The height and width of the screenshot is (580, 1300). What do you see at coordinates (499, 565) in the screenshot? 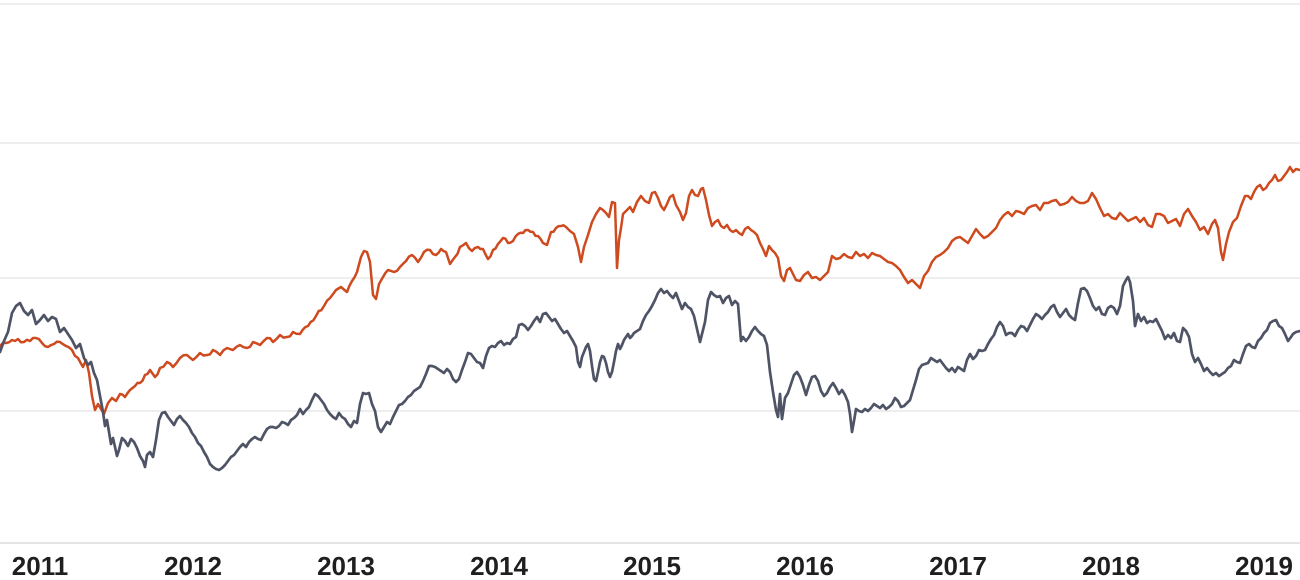
I see `x-axis-label-2014: 2014` at bounding box center [499, 565].